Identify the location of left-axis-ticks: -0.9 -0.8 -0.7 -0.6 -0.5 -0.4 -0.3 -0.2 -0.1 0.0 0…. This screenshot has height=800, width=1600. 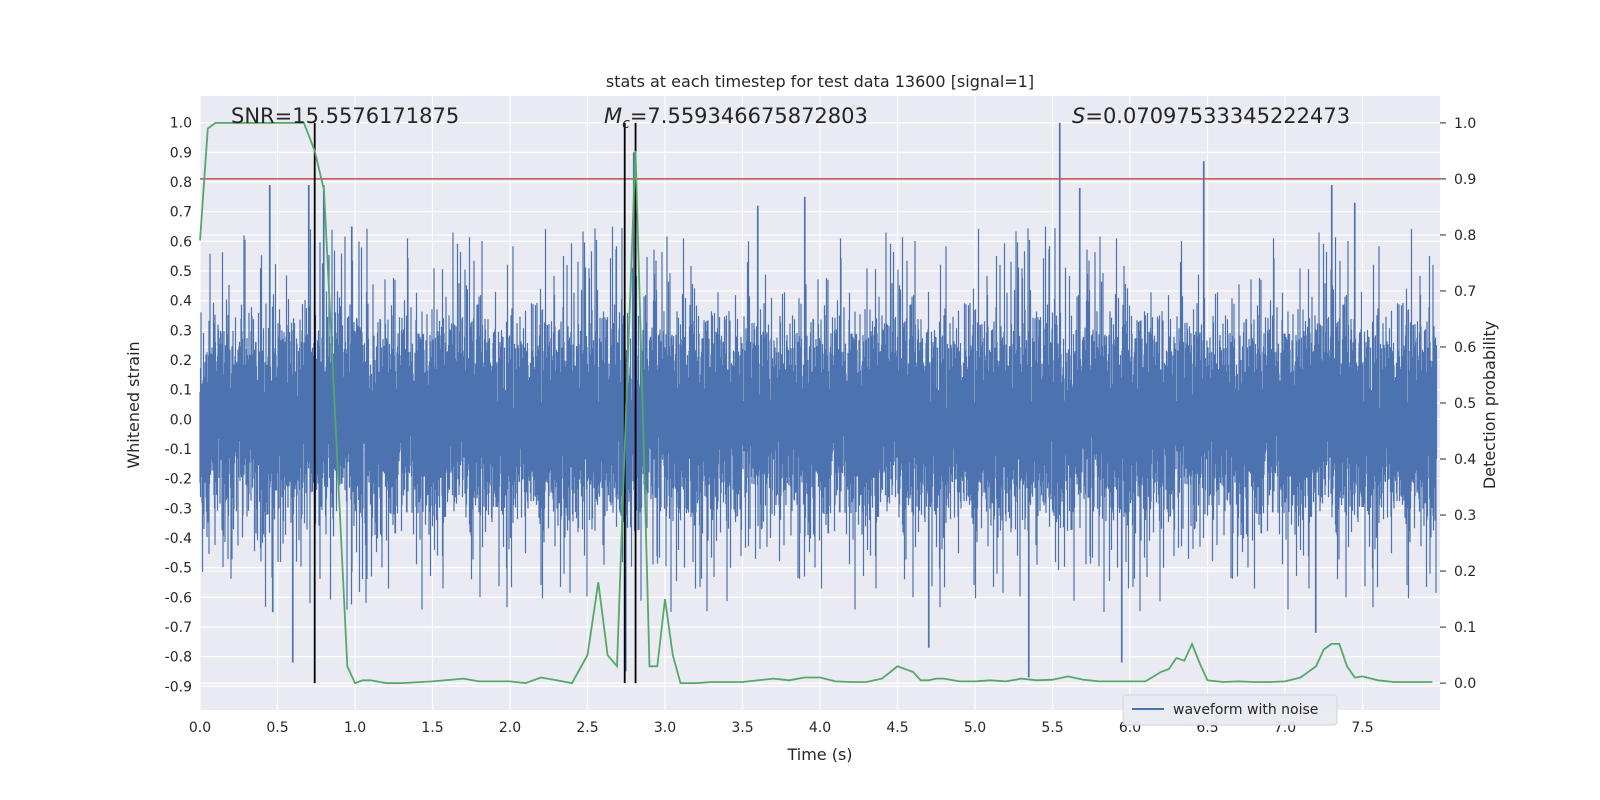
(178, 406).